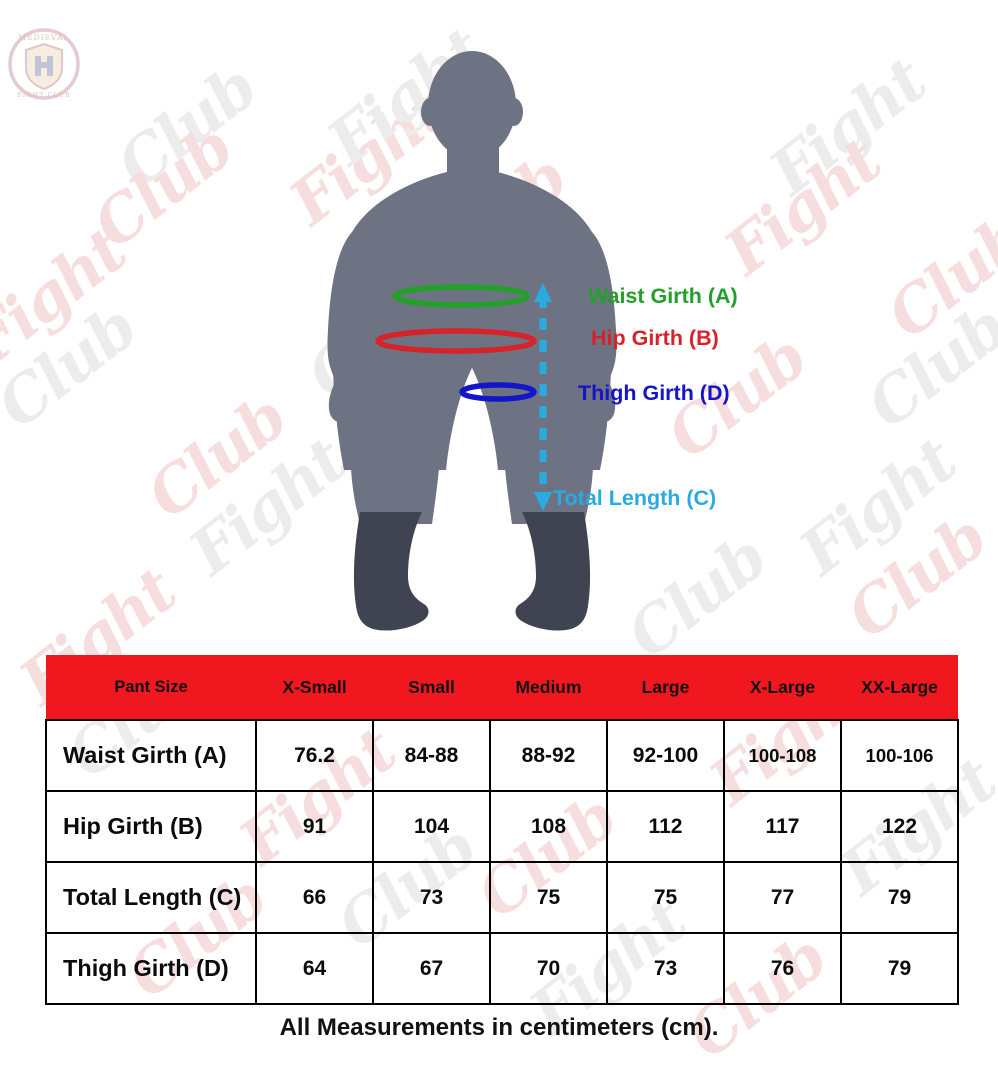  What do you see at coordinates (635, 498) in the screenshot?
I see `label-total-length: Total Length (C)` at bounding box center [635, 498].